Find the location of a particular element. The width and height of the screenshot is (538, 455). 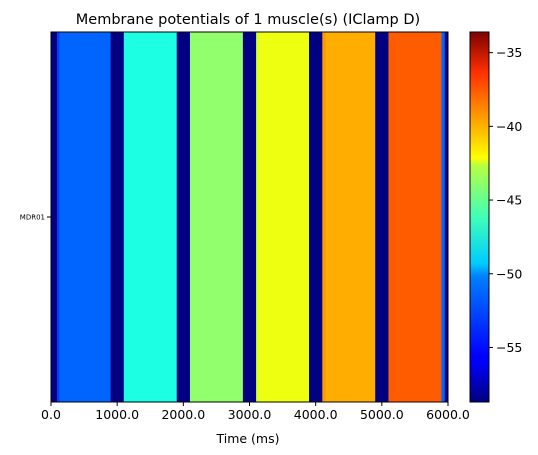

colorbar-tick-label: −55 is located at coordinates (509, 347).